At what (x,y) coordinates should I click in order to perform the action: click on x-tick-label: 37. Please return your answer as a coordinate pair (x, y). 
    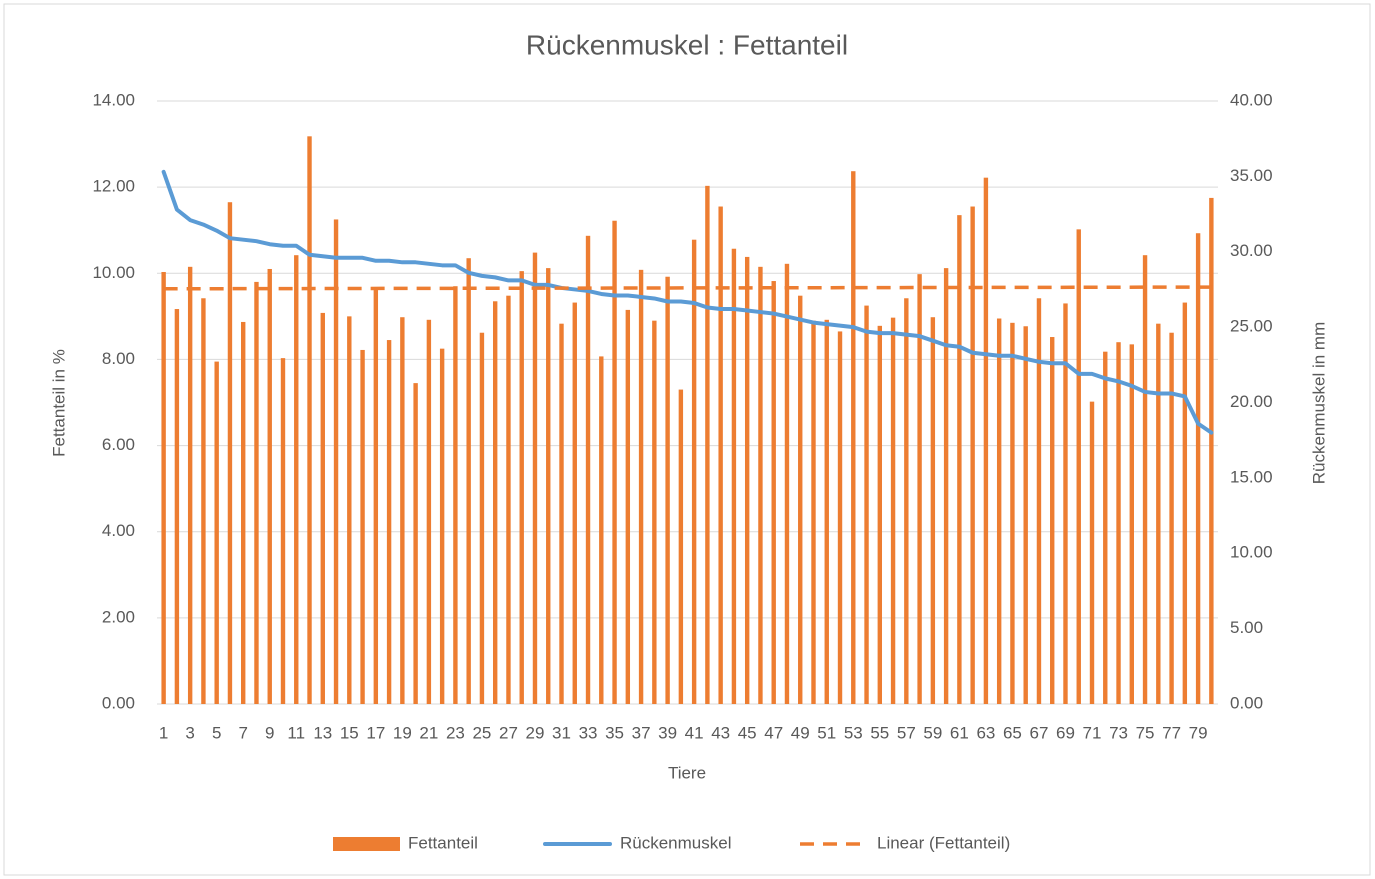
    Looking at the image, I should click on (641, 732).